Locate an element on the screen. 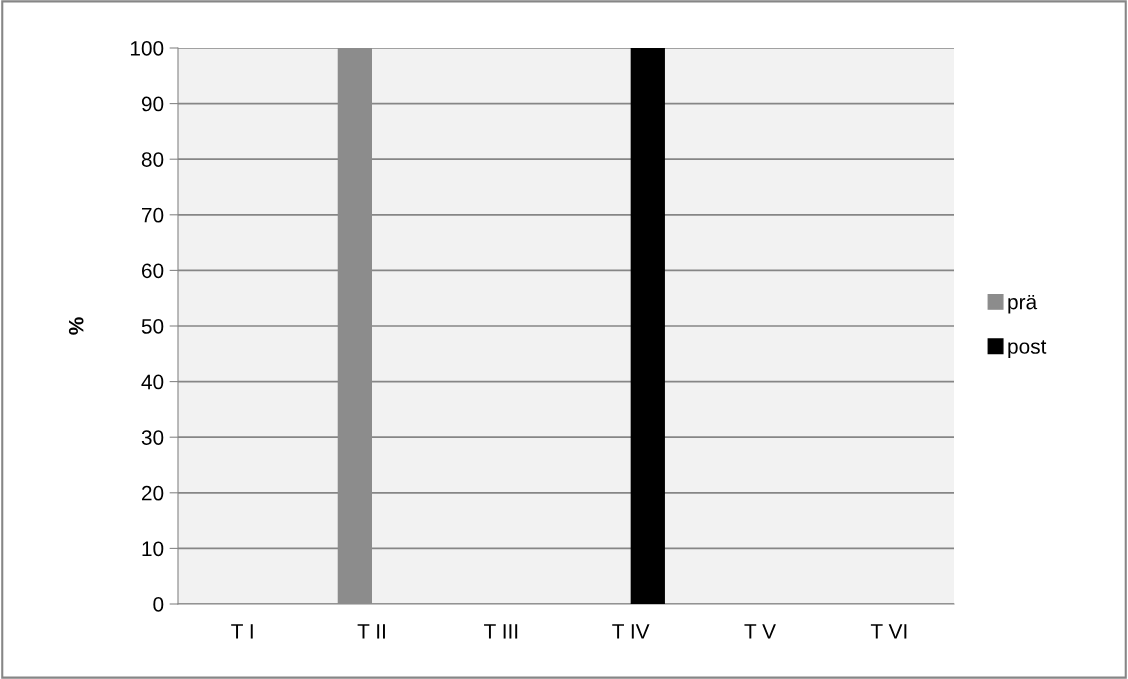 The width and height of the screenshot is (1128, 679). y-tick-label: 20 is located at coordinates (152, 493).